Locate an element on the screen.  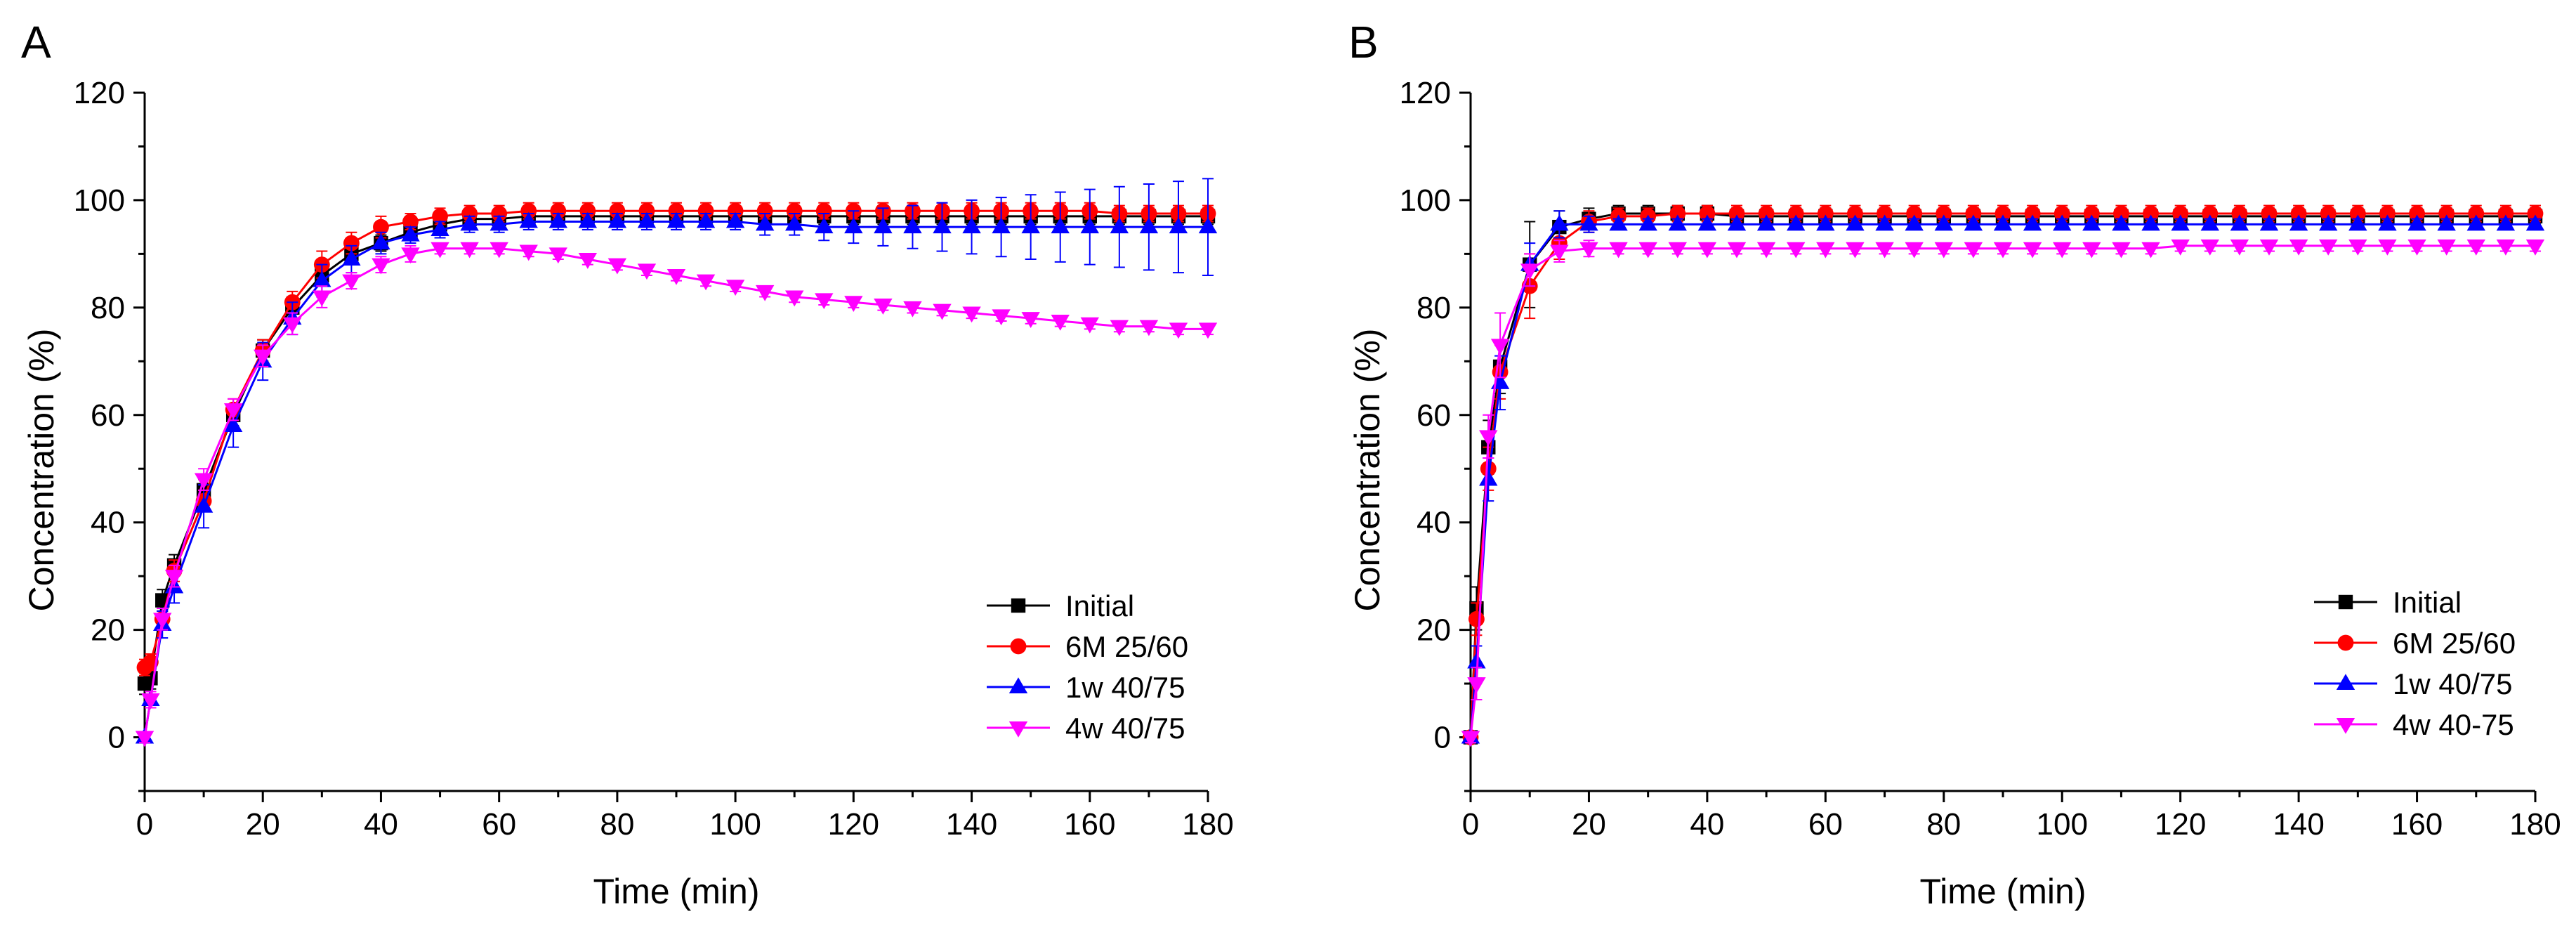
legend-label: Initial is located at coordinates (2427, 602).